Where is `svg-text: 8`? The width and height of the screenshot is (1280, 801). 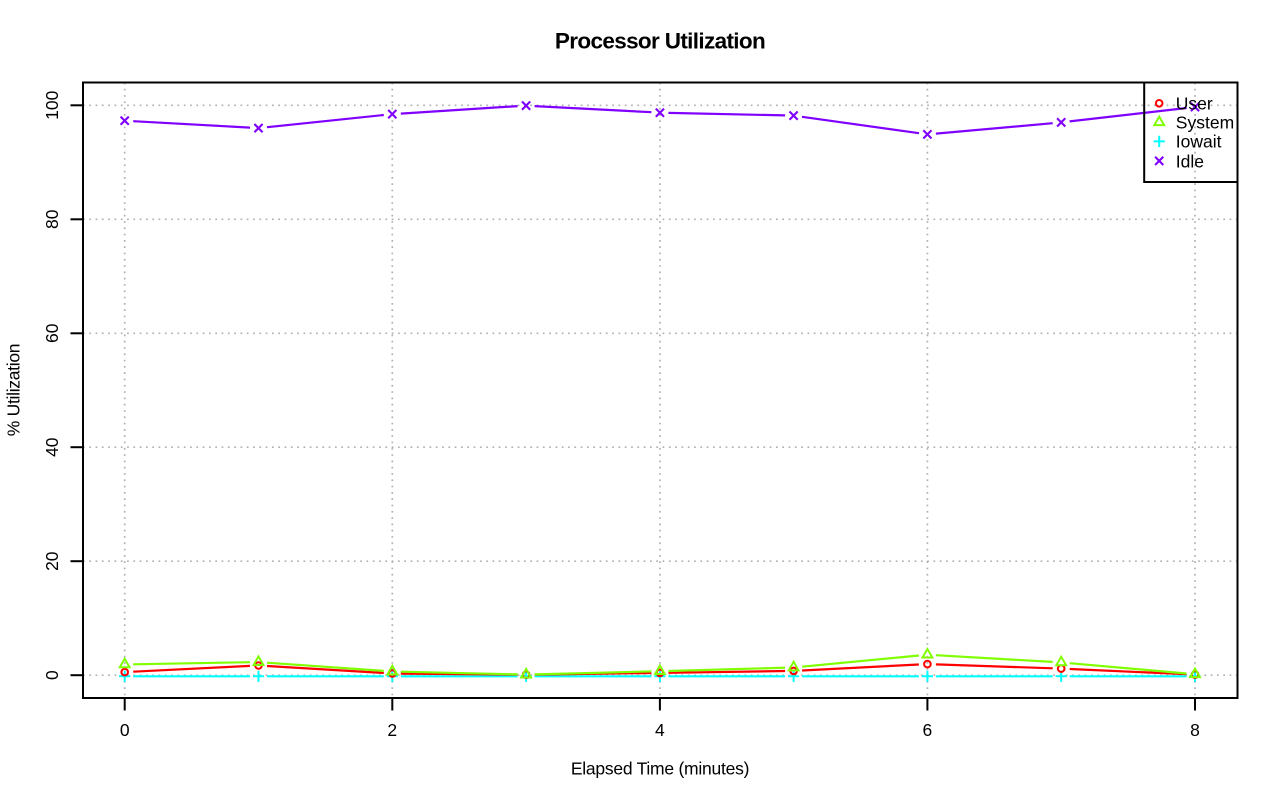
svg-text: 8 is located at coordinates (1195, 730).